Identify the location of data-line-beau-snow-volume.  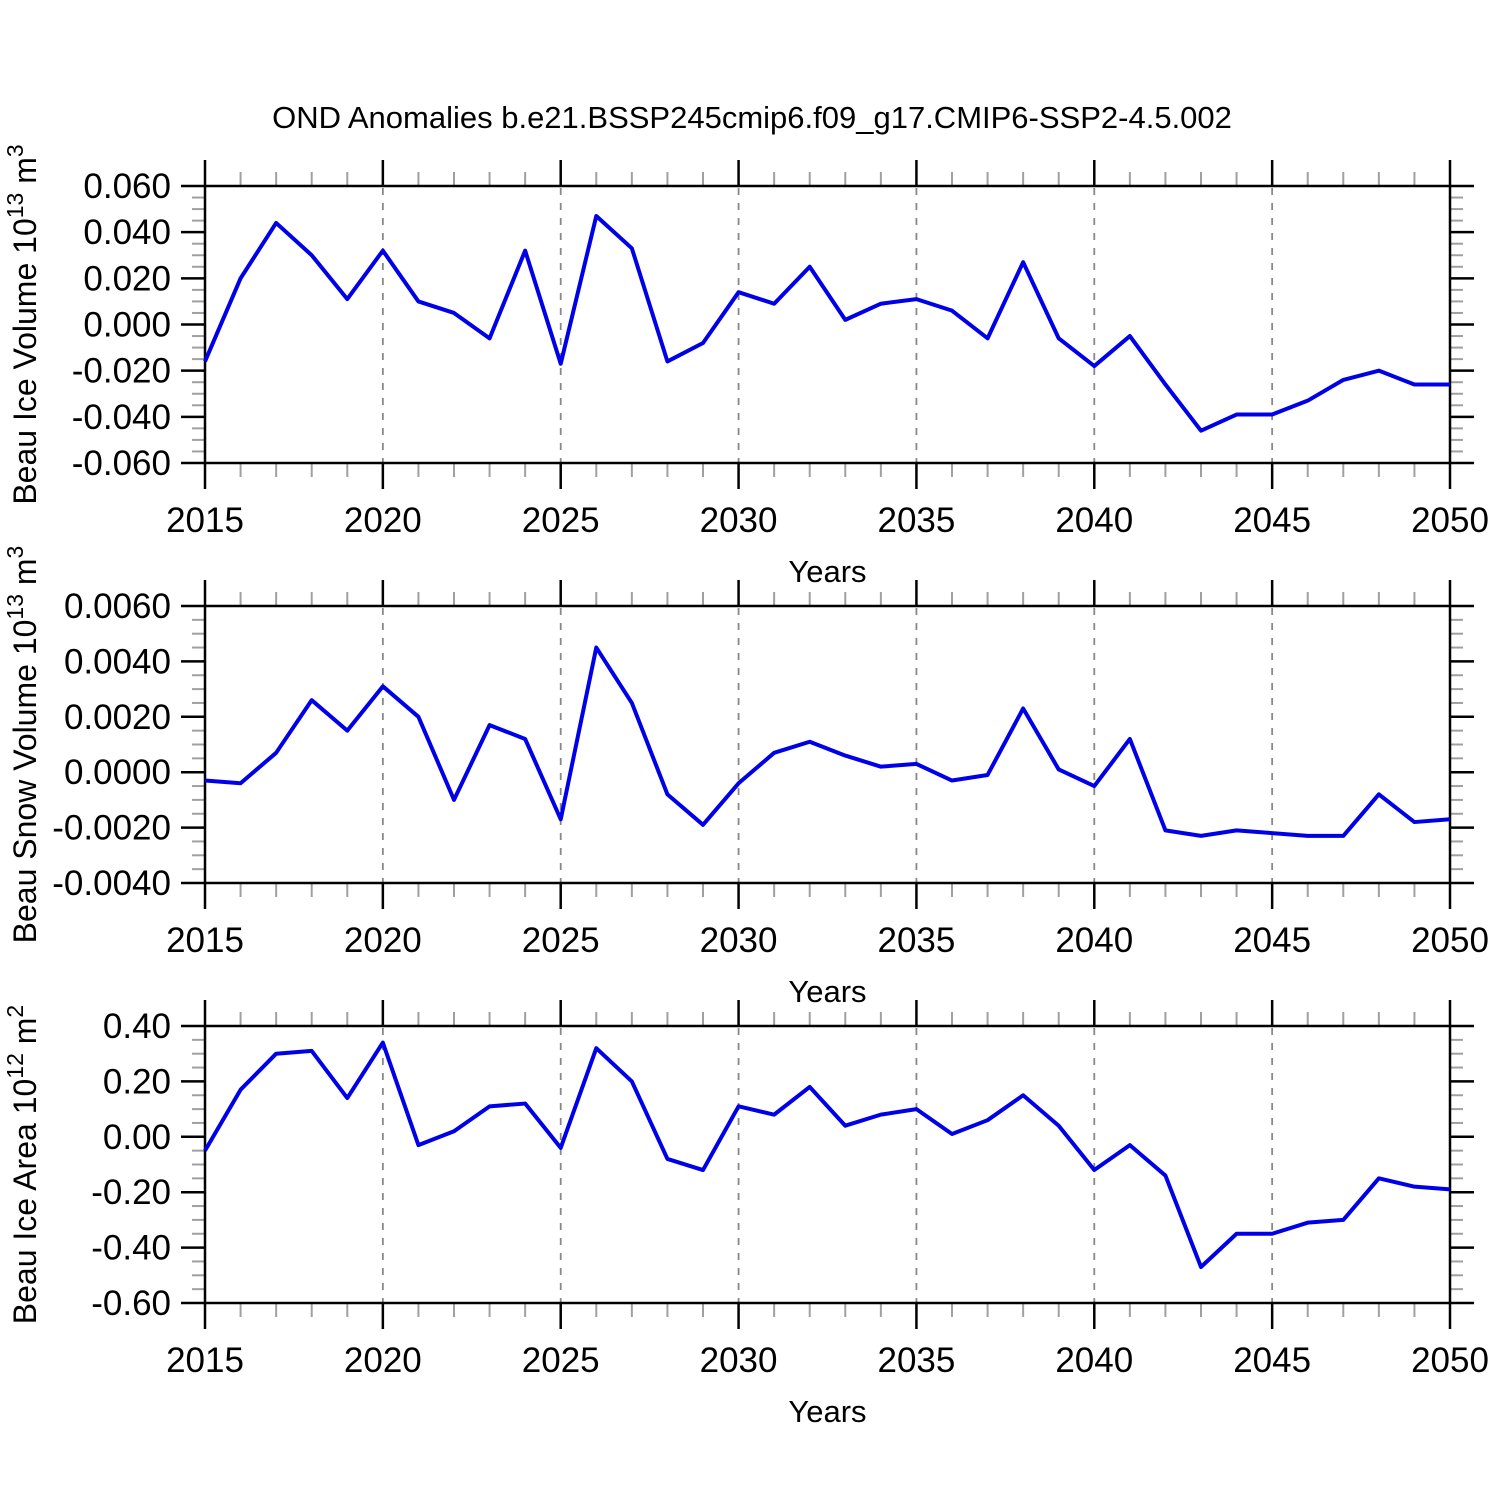
(827, 741).